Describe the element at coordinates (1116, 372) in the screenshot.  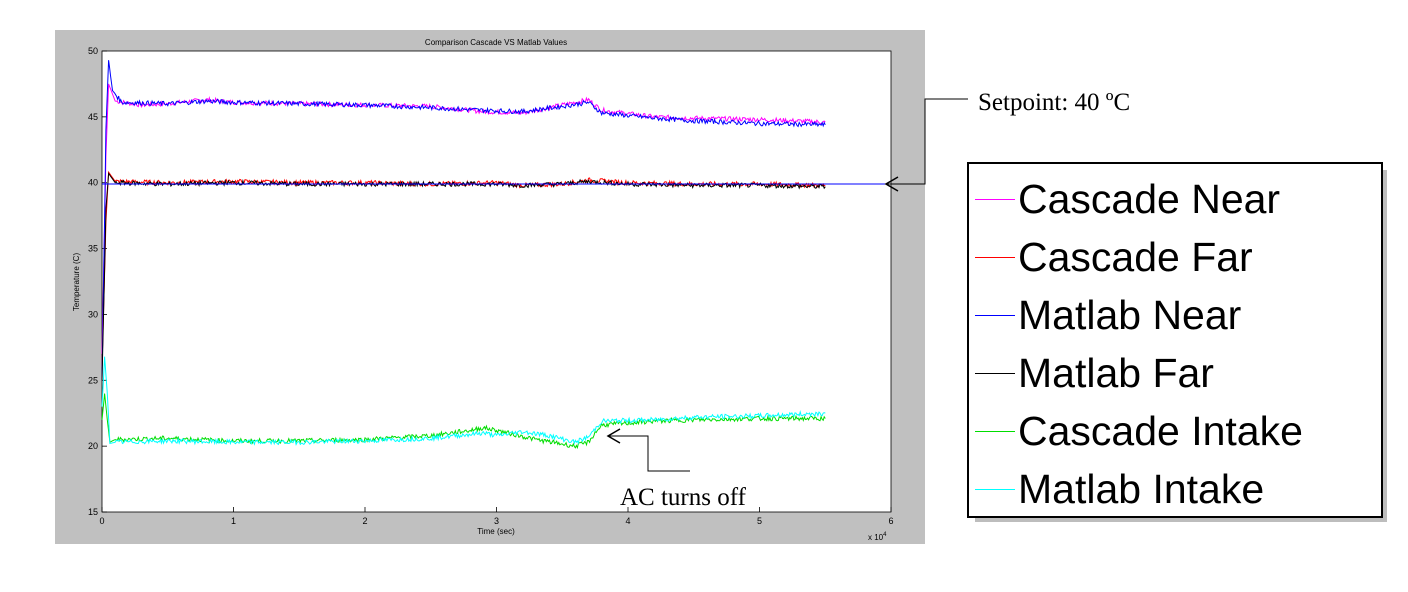
I see `legend-label: Matlab Far` at that location.